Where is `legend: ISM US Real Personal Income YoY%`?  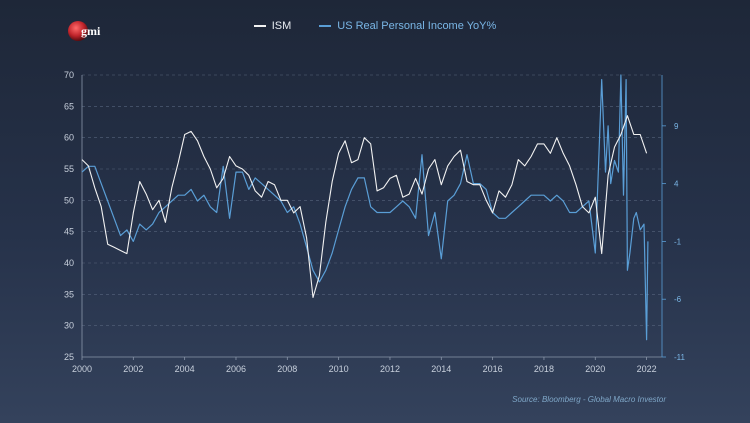 legend: ISM US Real Personal Income YoY% is located at coordinates (375, 26).